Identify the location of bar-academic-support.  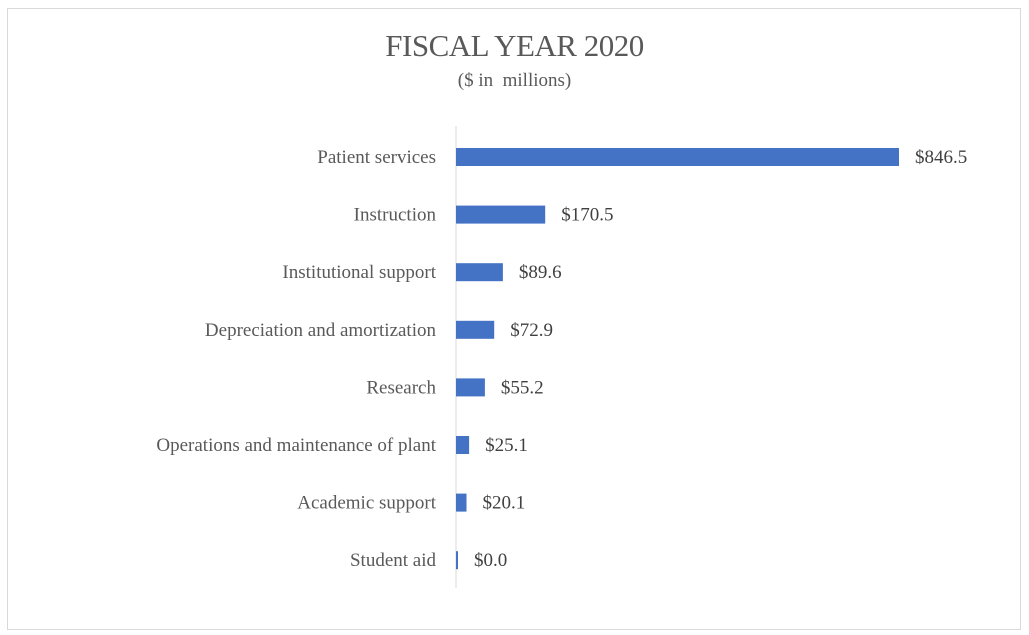
(461, 502).